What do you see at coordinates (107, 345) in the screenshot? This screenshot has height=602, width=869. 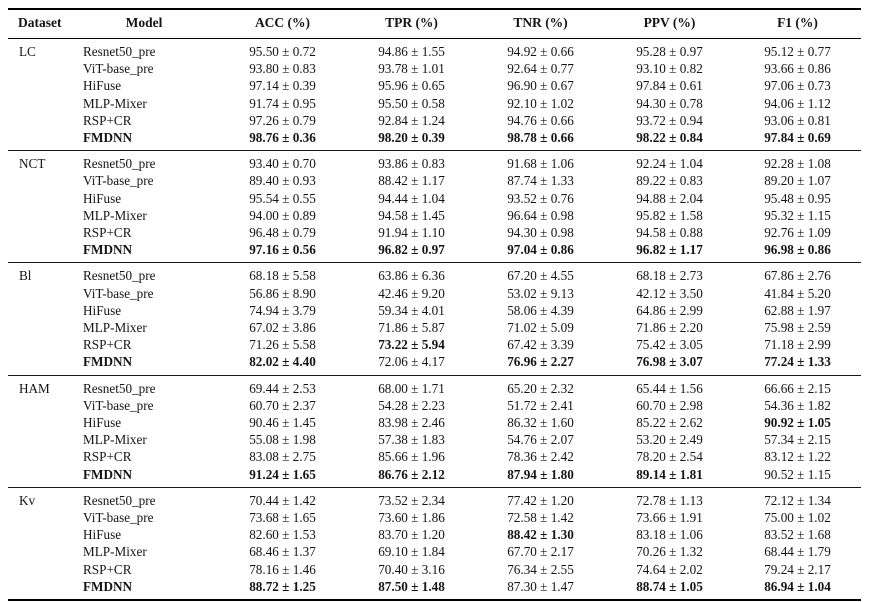 I see `model-name: RSP+CR` at bounding box center [107, 345].